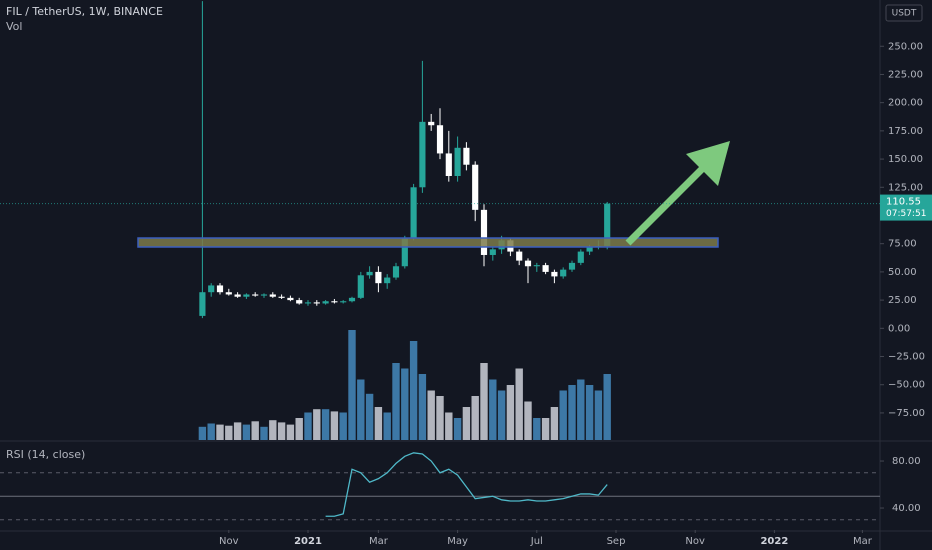 The image size is (932, 550). What do you see at coordinates (905, 103) in the screenshot?
I see `y-tick-label: 200.00` at bounding box center [905, 103].